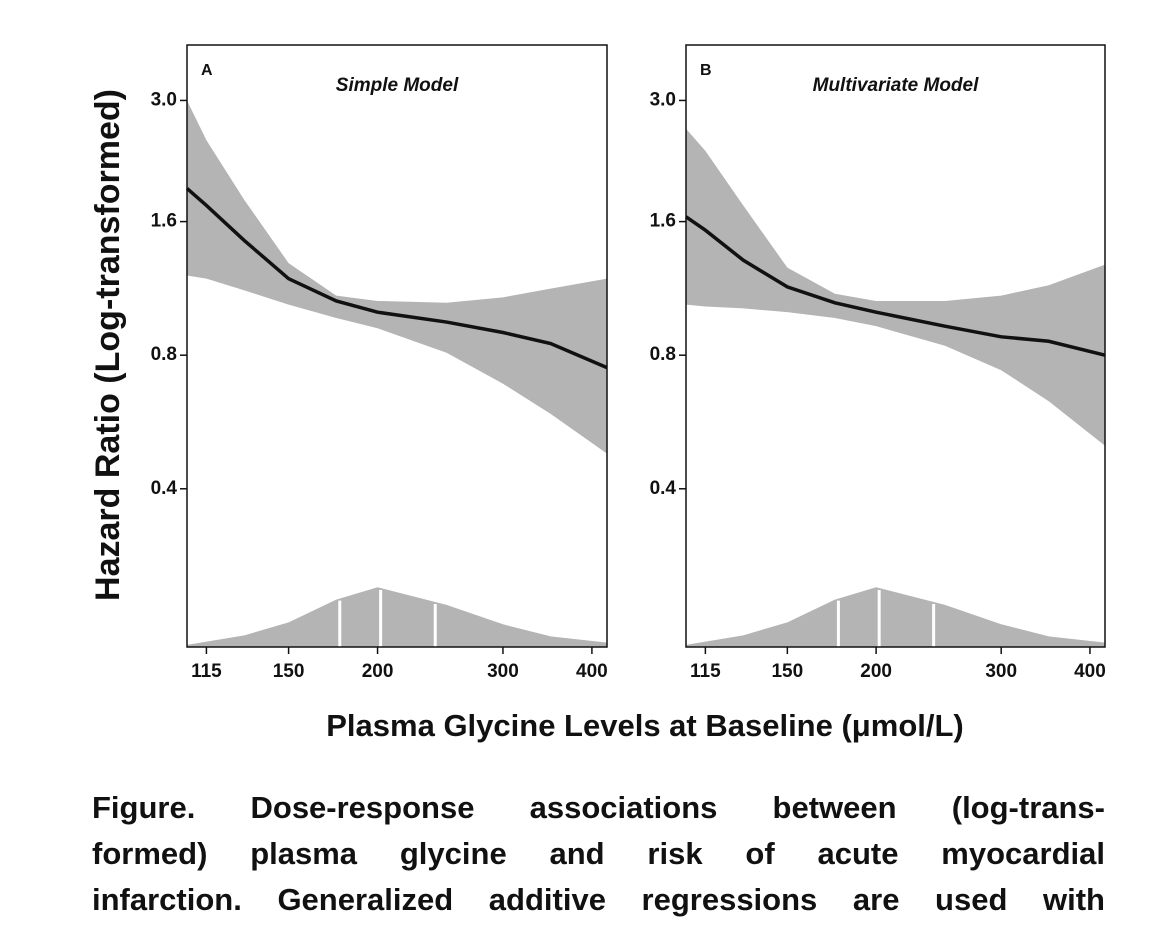 The height and width of the screenshot is (928, 1150). What do you see at coordinates (896, 85) in the screenshot?
I see `panel-title: Multivariate Model` at bounding box center [896, 85].